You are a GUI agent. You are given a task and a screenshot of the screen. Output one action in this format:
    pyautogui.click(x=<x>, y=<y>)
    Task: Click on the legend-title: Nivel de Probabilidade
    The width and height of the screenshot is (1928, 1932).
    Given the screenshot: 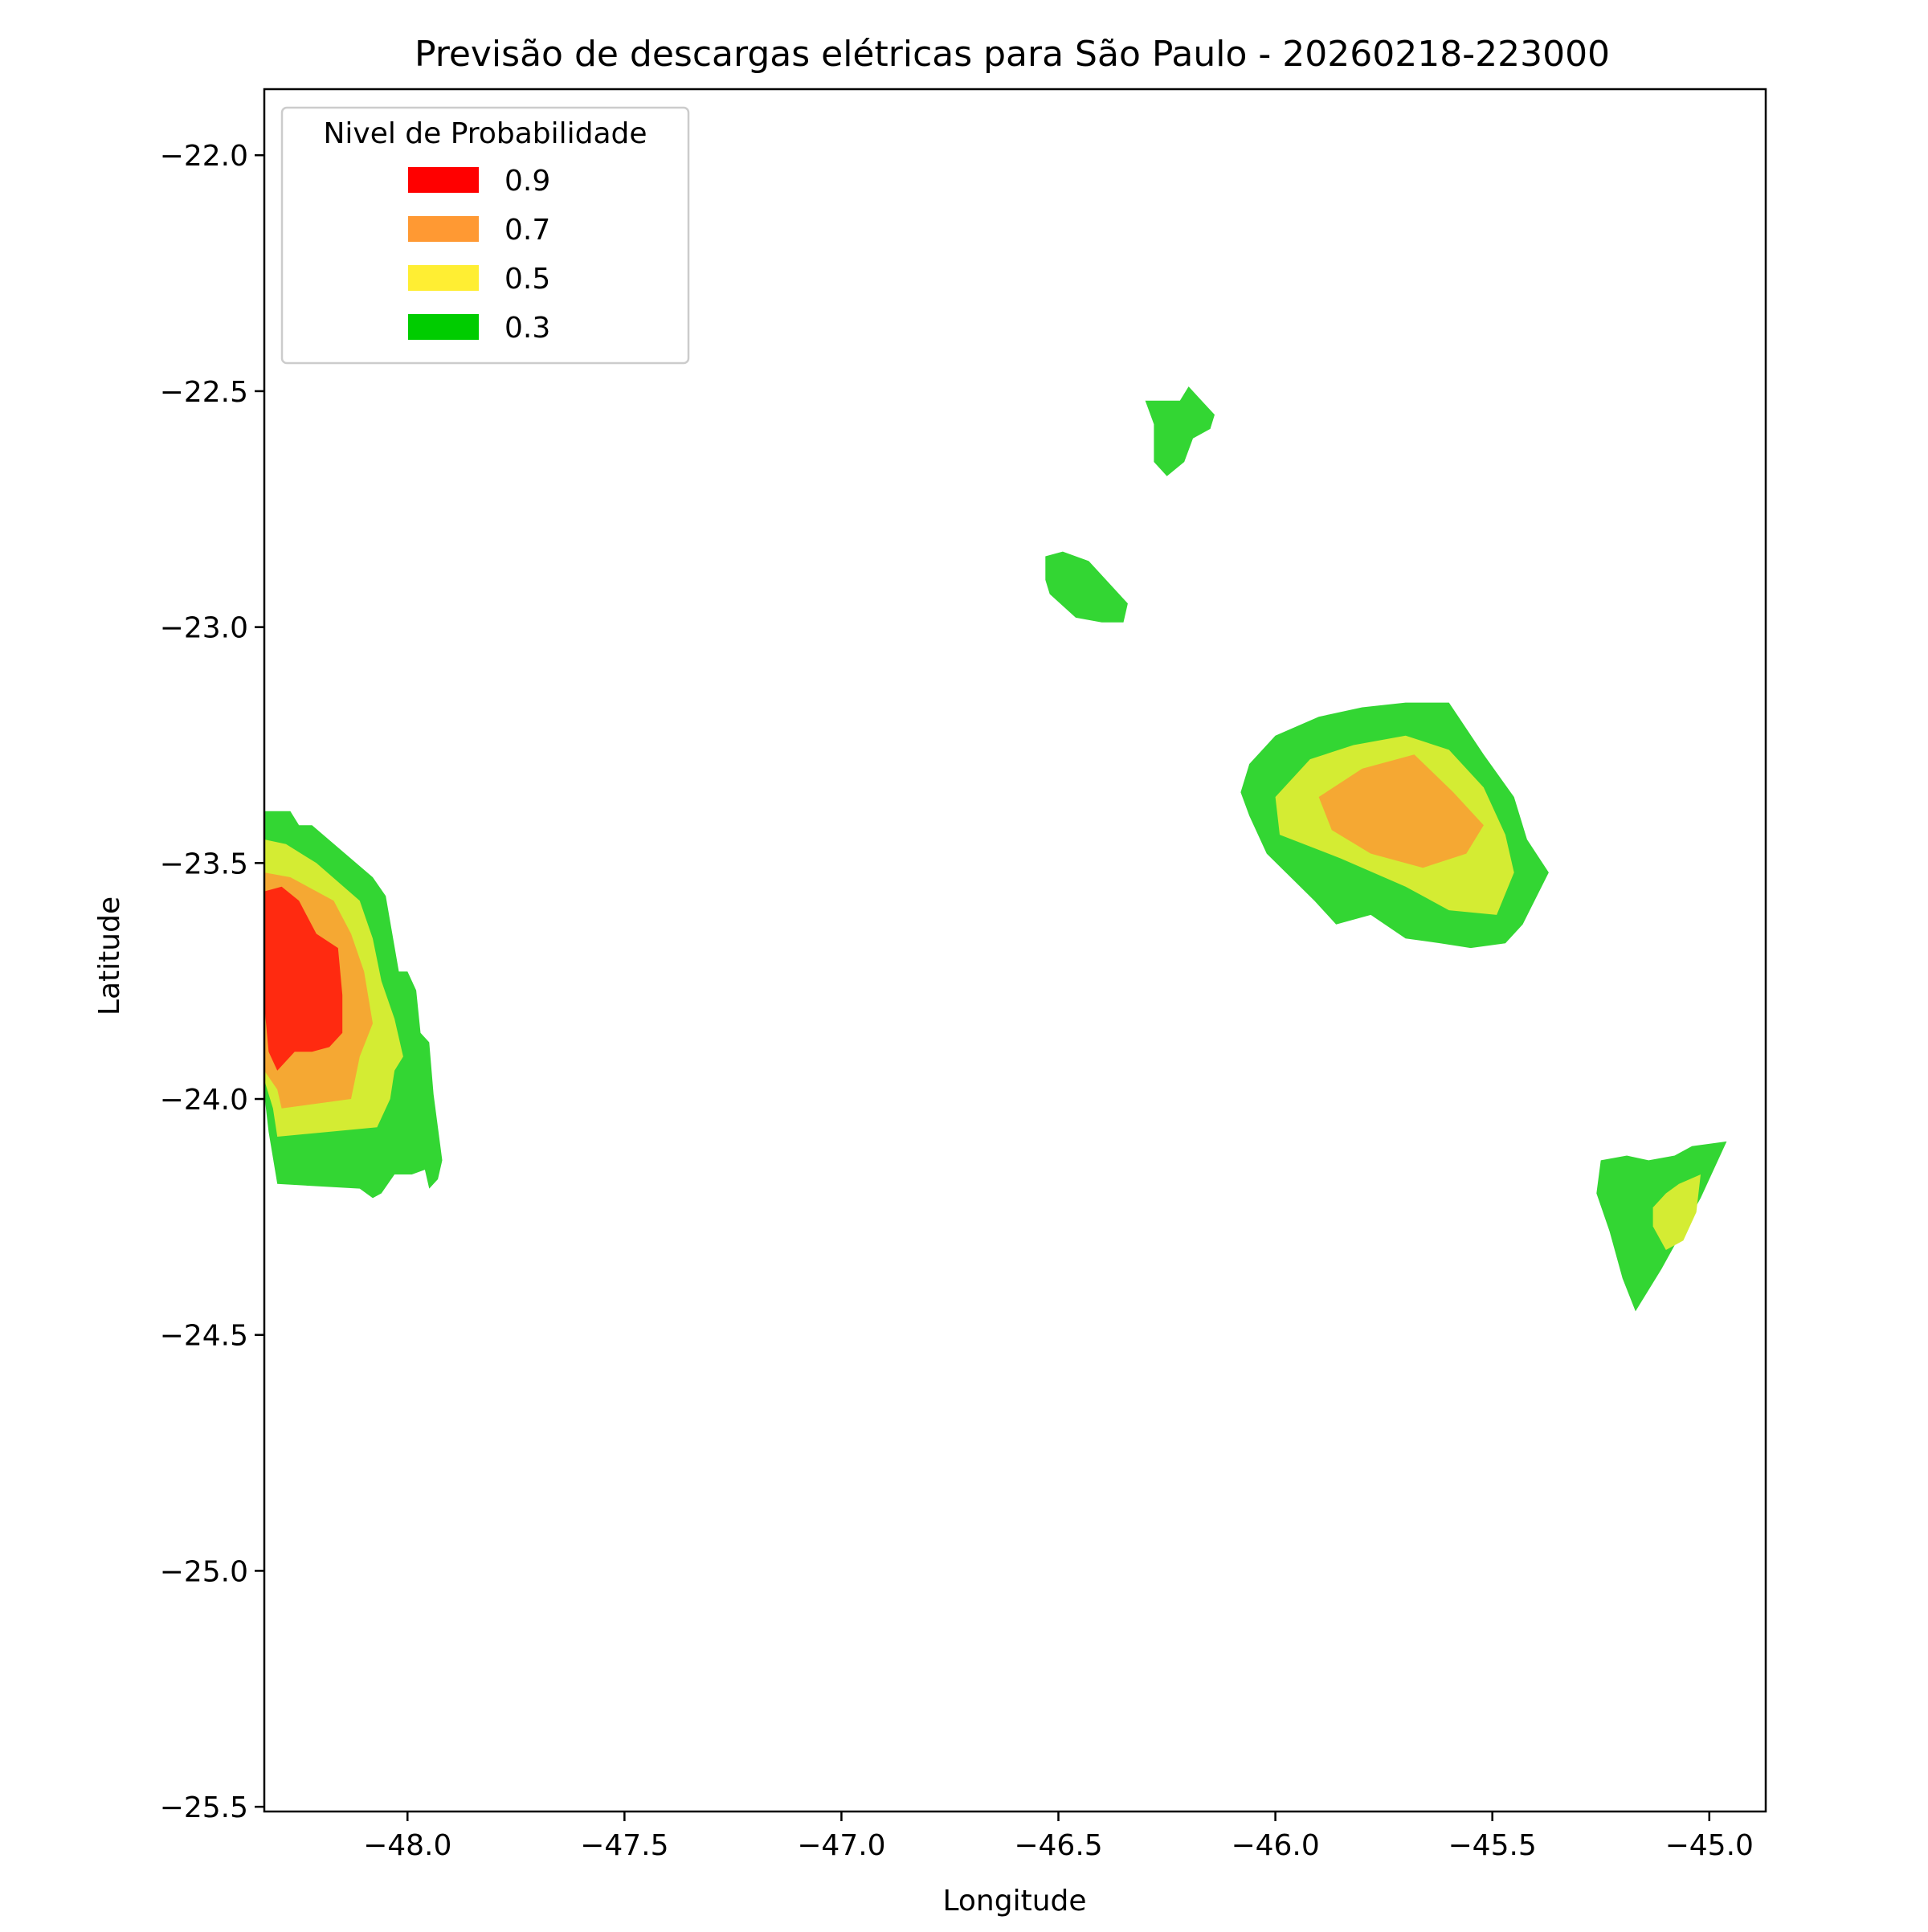 What is the action you would take?
    pyautogui.click(x=485, y=134)
    